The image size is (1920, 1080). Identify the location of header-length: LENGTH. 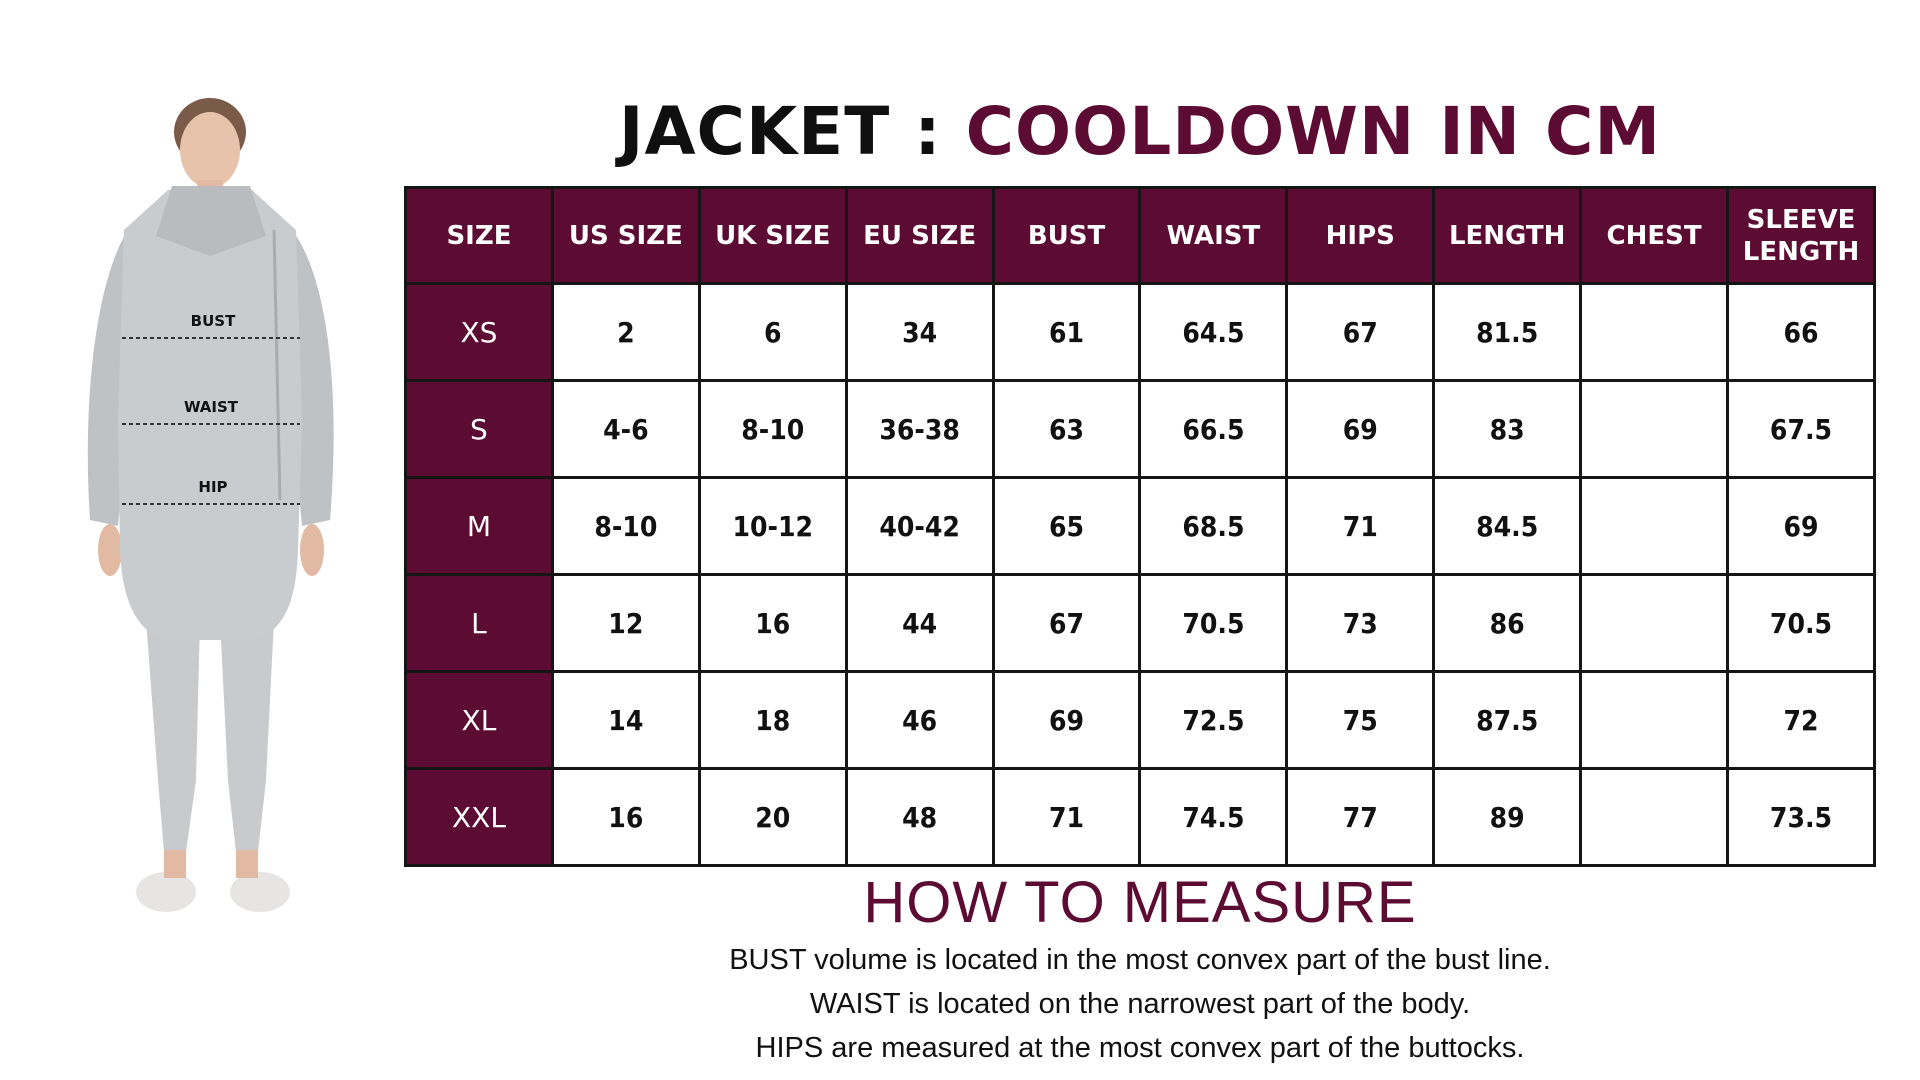
(1507, 235).